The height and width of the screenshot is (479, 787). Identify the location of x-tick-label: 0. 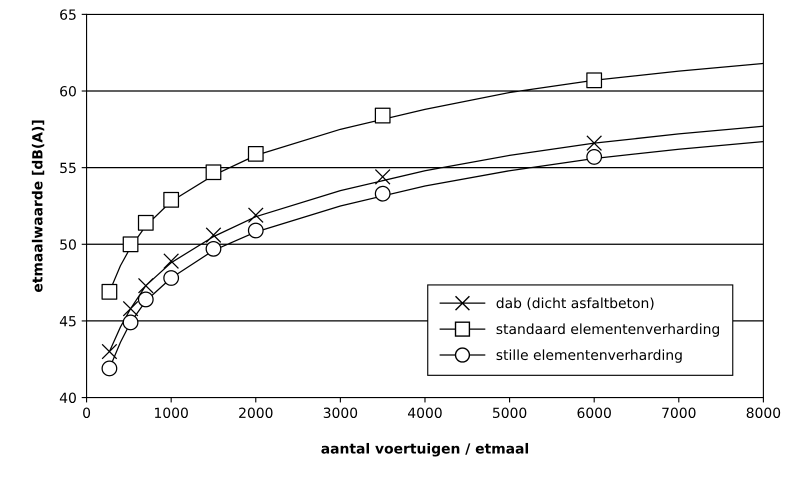
(86, 413).